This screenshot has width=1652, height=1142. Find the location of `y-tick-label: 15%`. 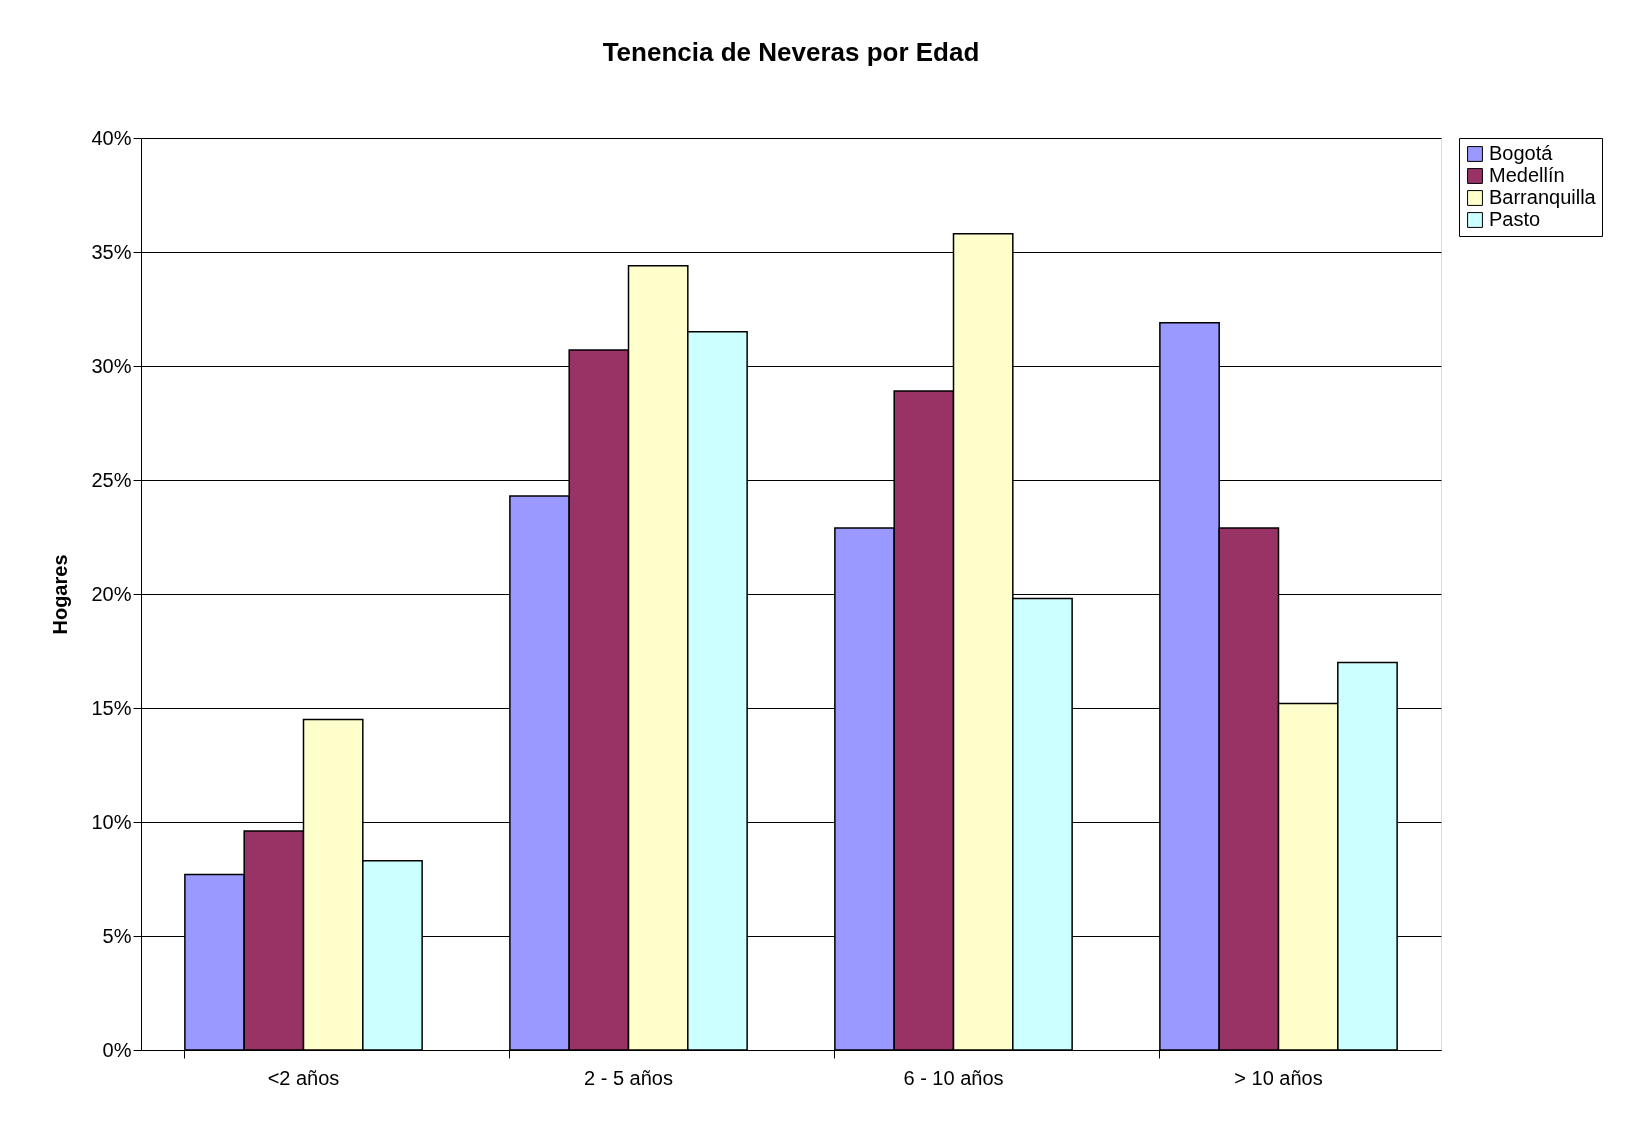

y-tick-label: 15% is located at coordinates (111, 707).